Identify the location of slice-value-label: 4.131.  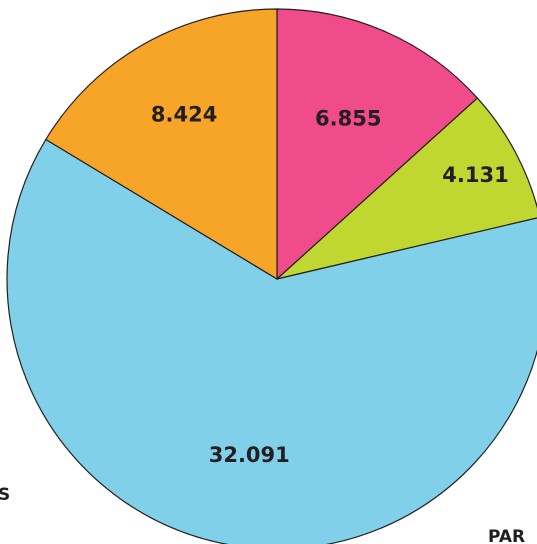
(475, 175).